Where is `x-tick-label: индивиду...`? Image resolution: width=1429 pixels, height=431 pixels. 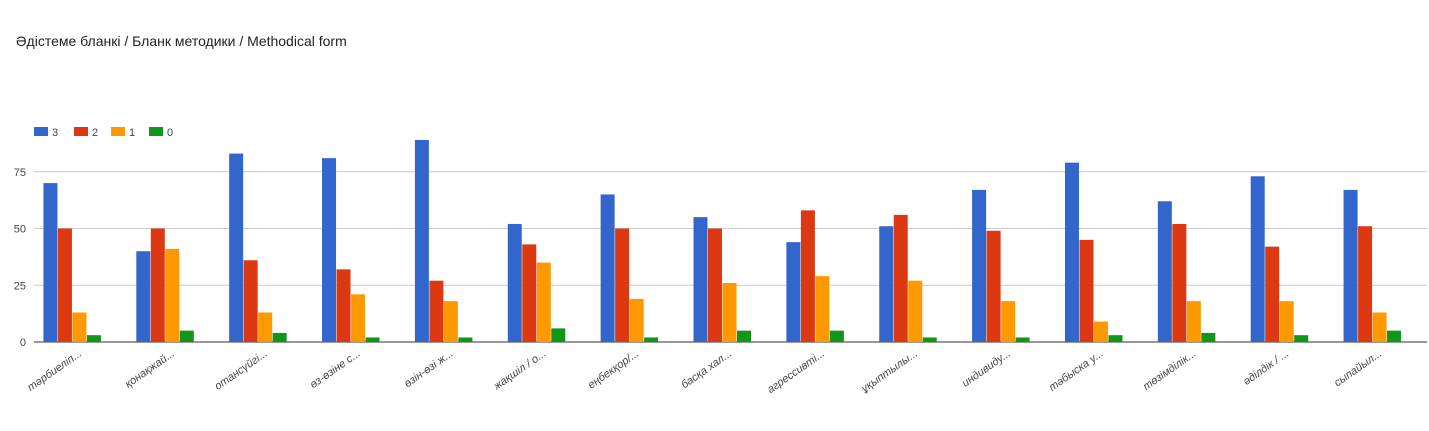 x-tick-label: индивиду... is located at coordinates (986, 369).